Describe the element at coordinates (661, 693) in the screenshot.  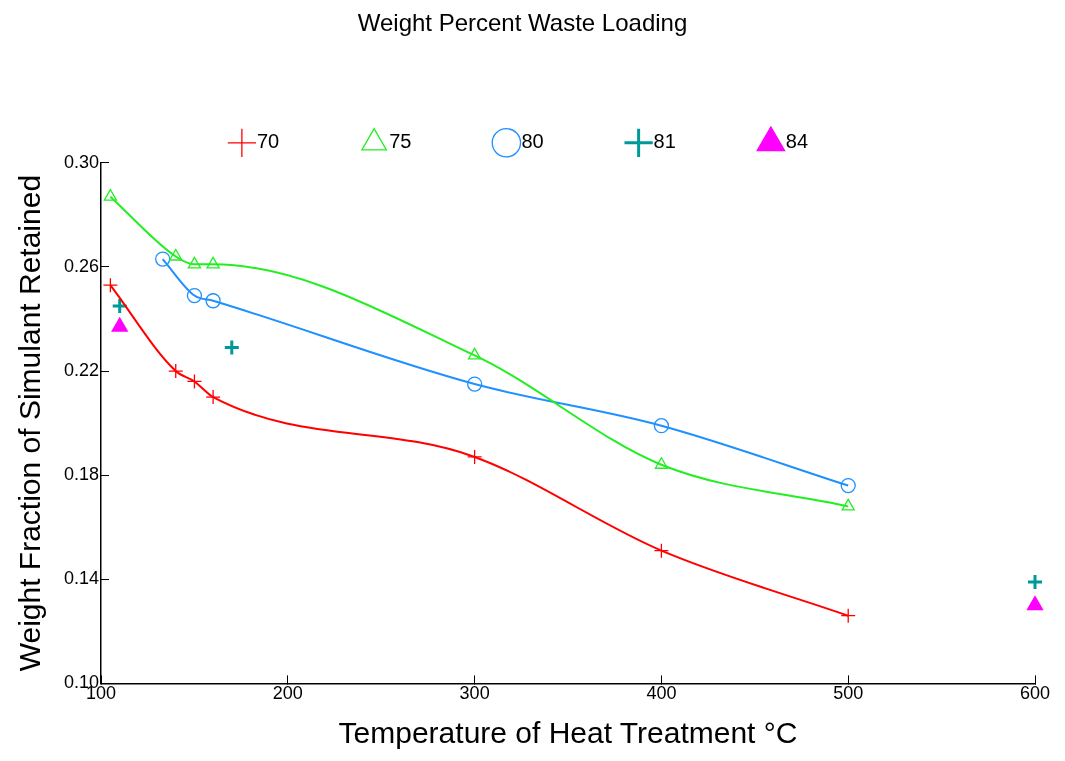
I see `x-tick-label: 400` at that location.